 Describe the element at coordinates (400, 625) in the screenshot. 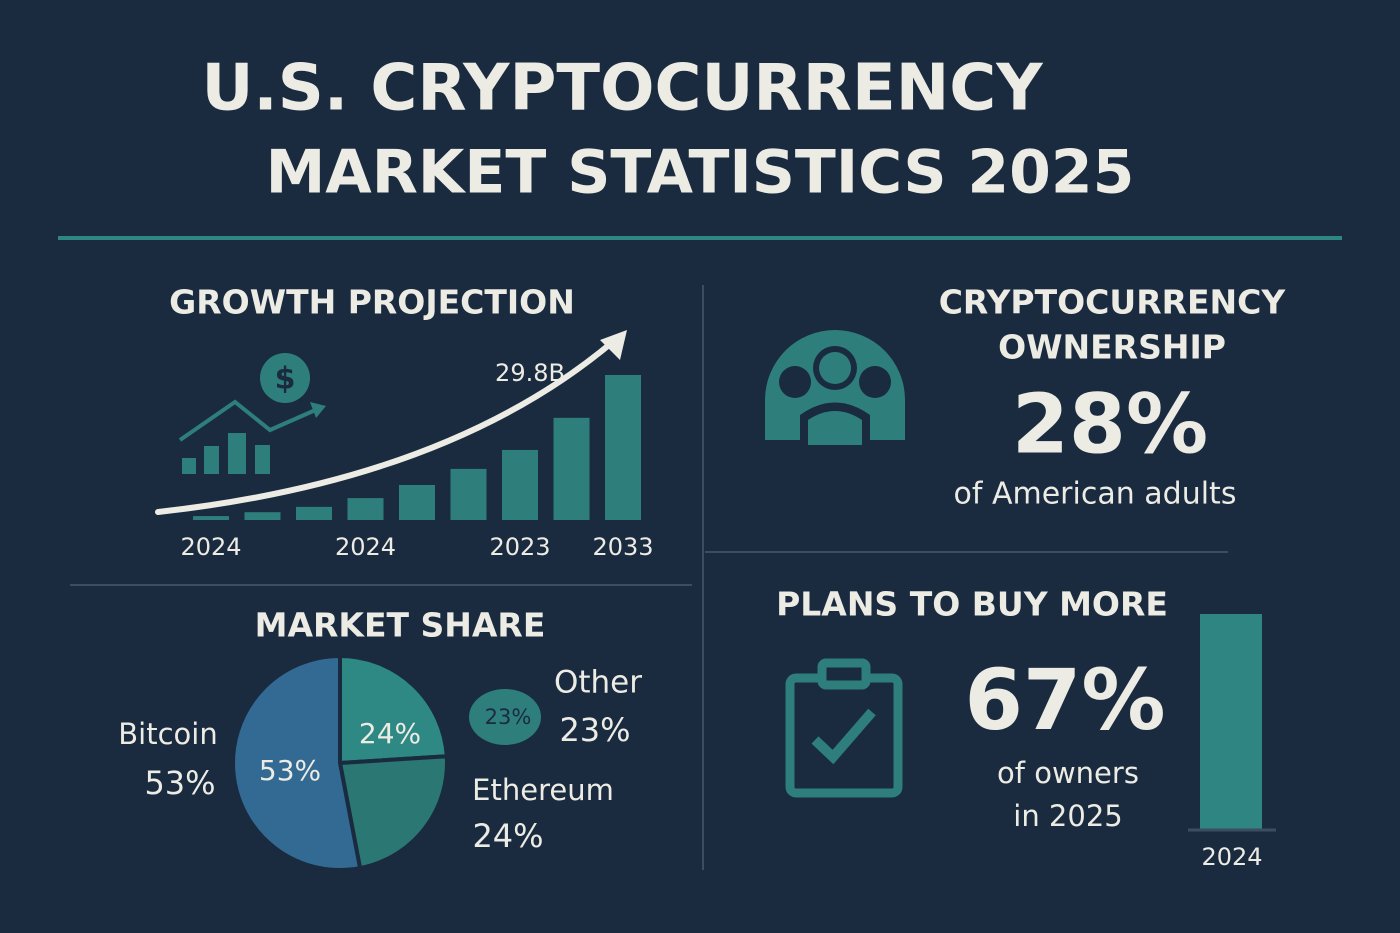

I see `panel-title: MARKET SHARE` at that location.